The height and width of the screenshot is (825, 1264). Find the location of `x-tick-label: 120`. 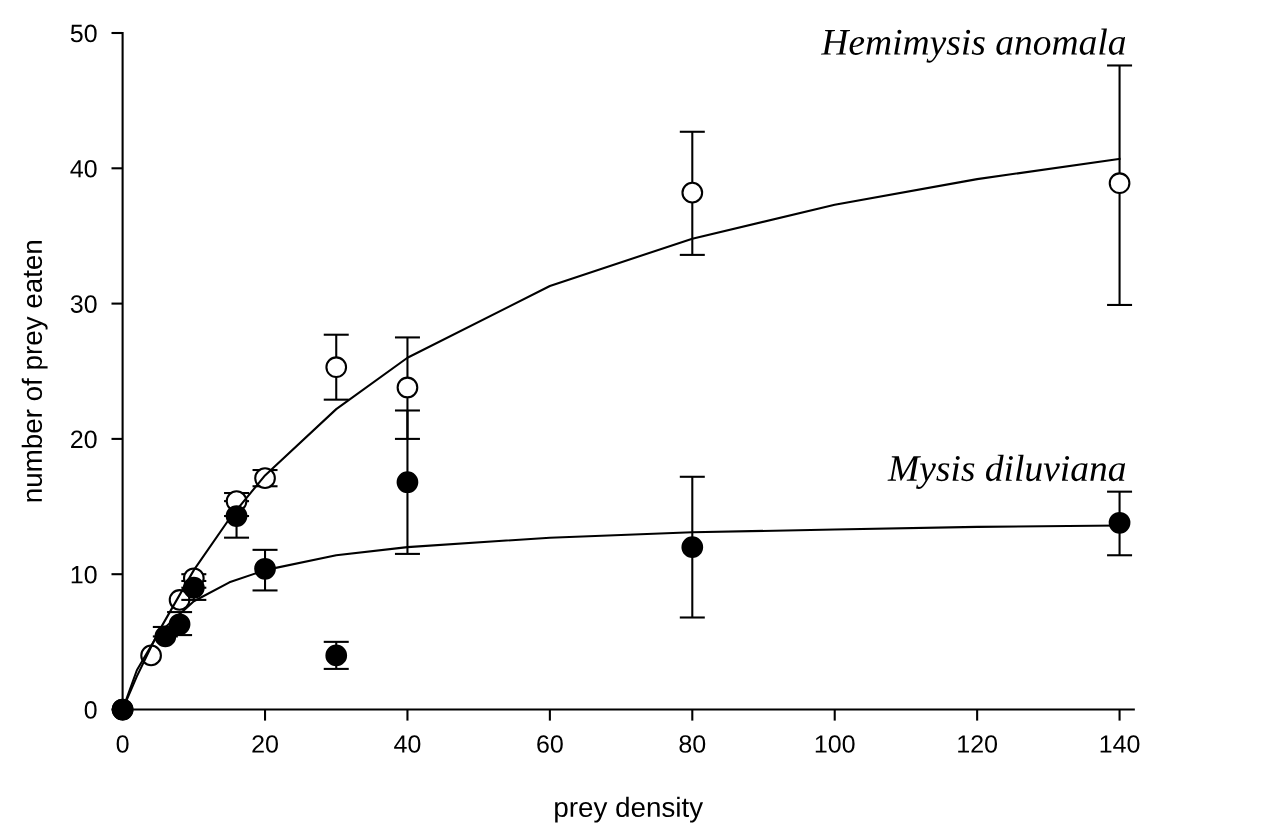

x-tick-label: 120 is located at coordinates (978, 744).